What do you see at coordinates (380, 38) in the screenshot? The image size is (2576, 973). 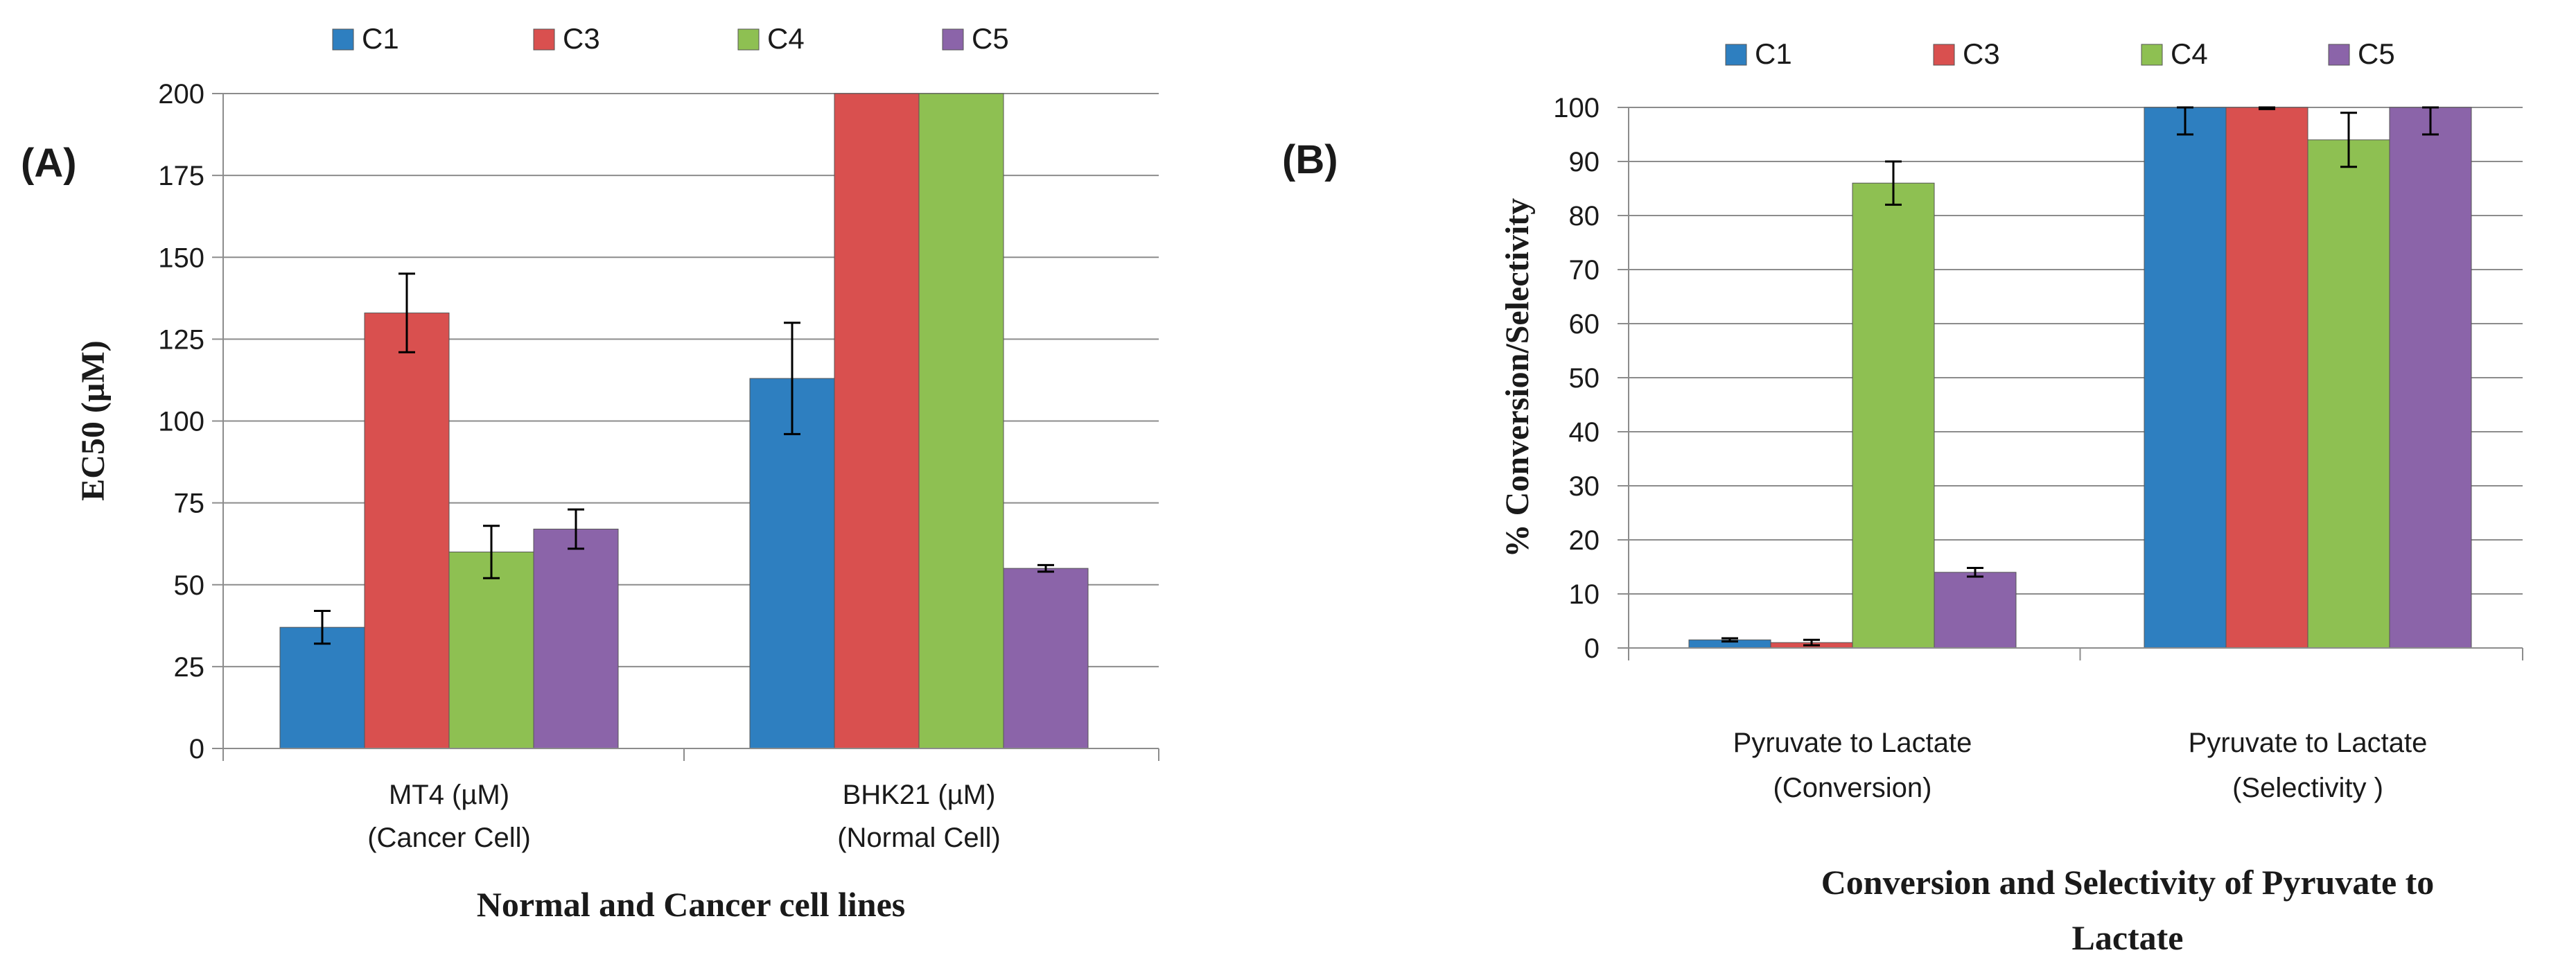 I see `panel-a-legend-label-c1: C1` at bounding box center [380, 38].